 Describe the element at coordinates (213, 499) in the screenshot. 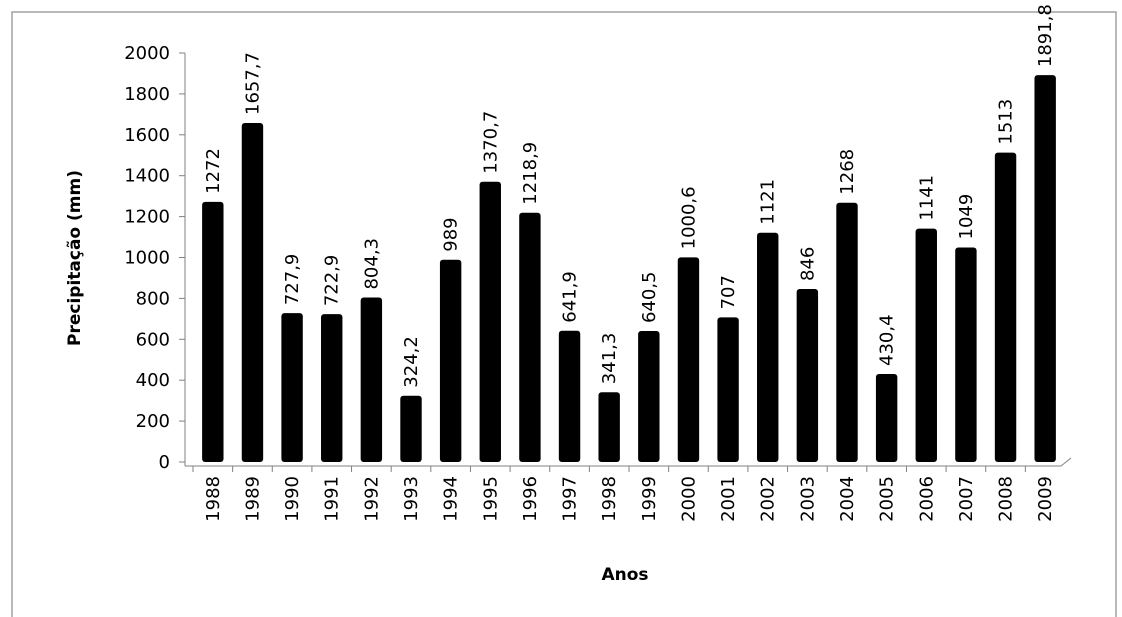

I see `x-tick-label: 1988` at that location.